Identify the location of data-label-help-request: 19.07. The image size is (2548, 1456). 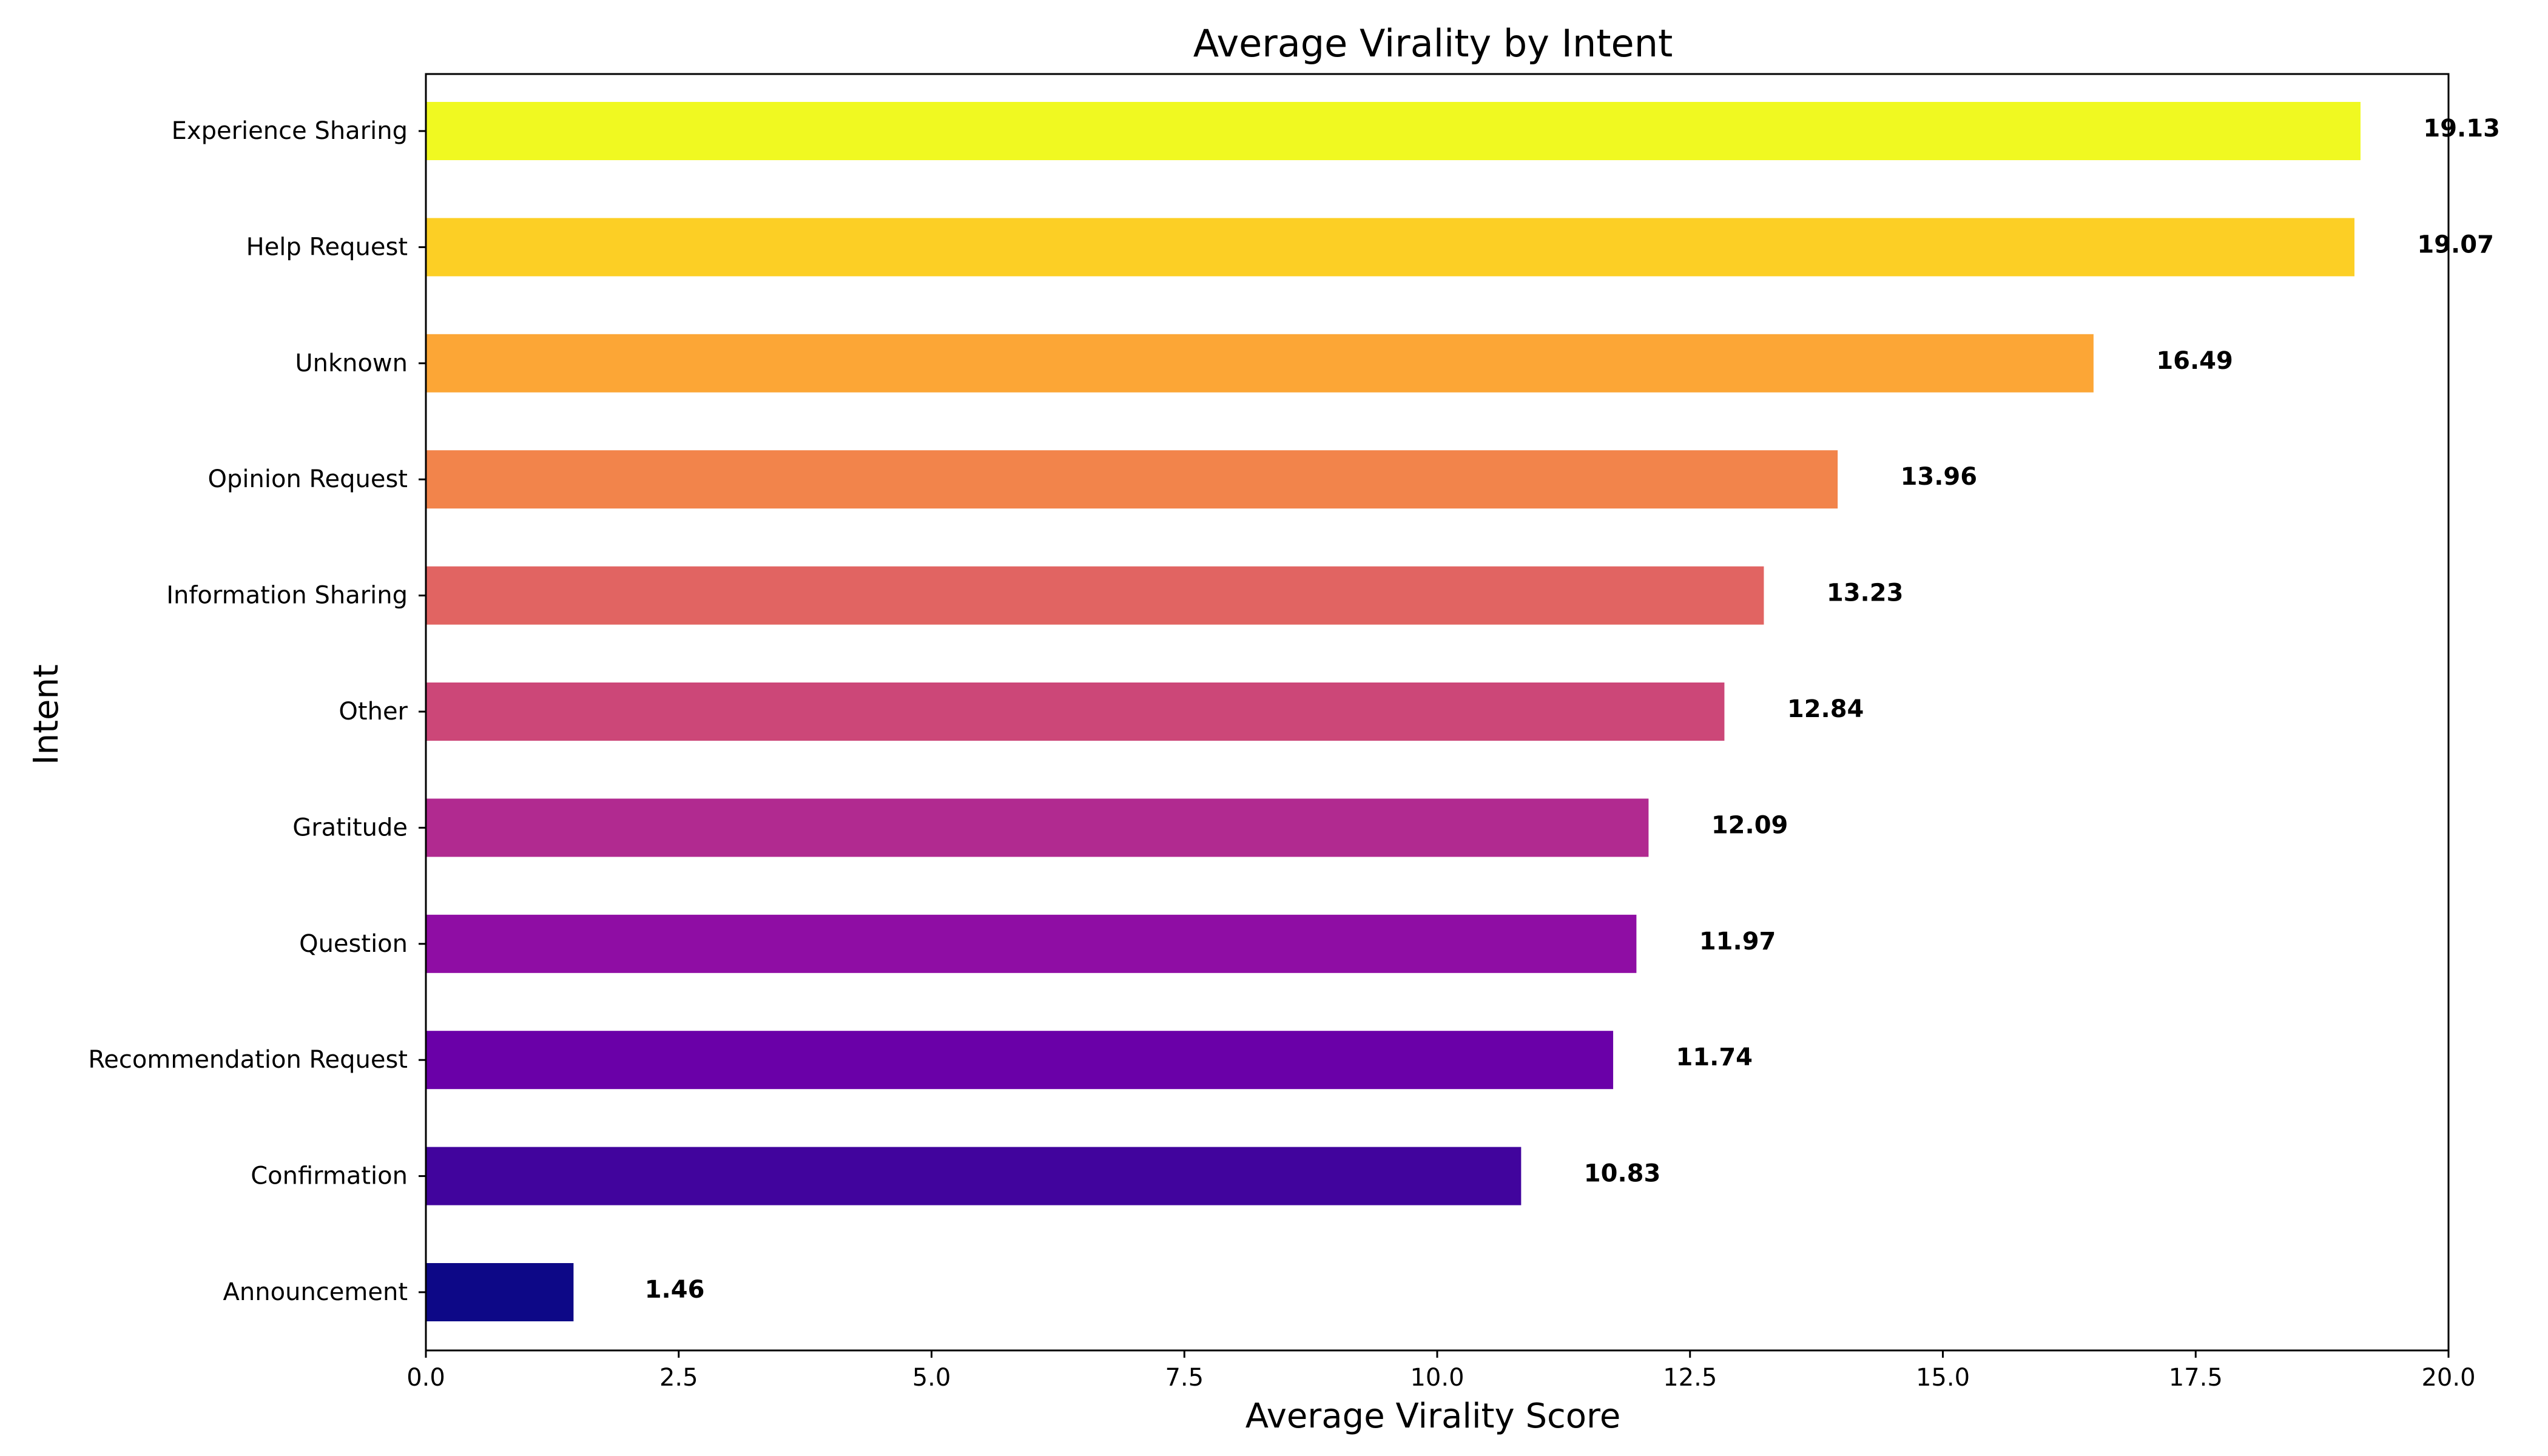
(2455, 244).